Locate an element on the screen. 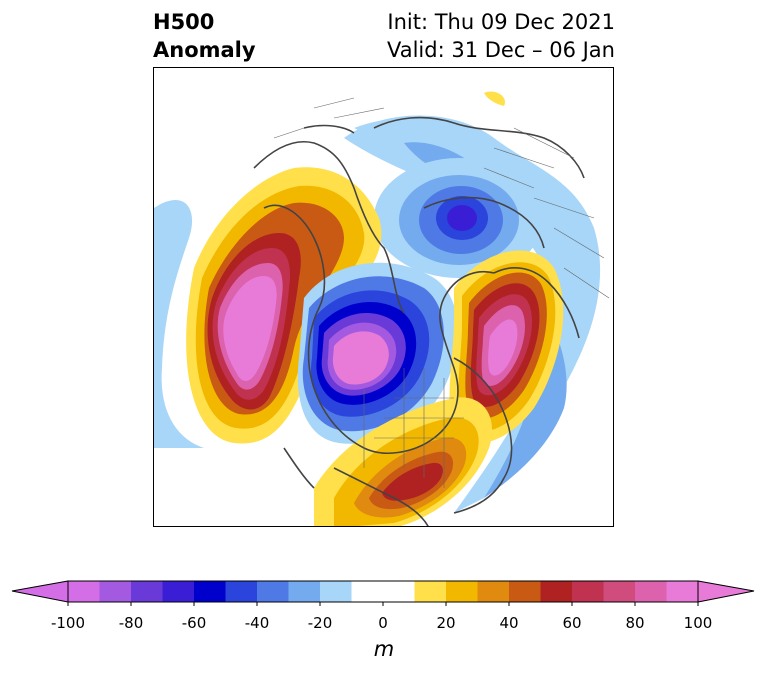  title-variable: H500 is located at coordinates (184, 22).